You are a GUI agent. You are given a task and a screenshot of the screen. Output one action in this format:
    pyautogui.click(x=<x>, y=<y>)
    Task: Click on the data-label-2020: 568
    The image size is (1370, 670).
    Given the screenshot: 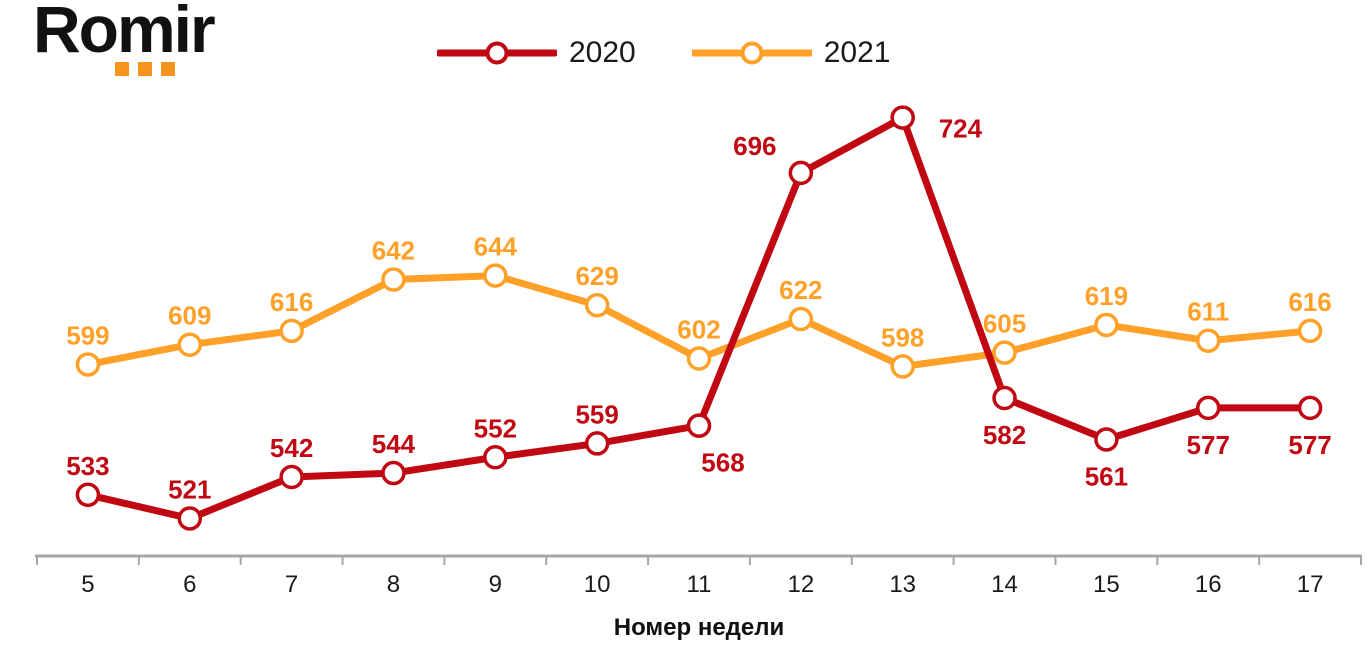 What is the action you would take?
    pyautogui.click(x=722, y=463)
    